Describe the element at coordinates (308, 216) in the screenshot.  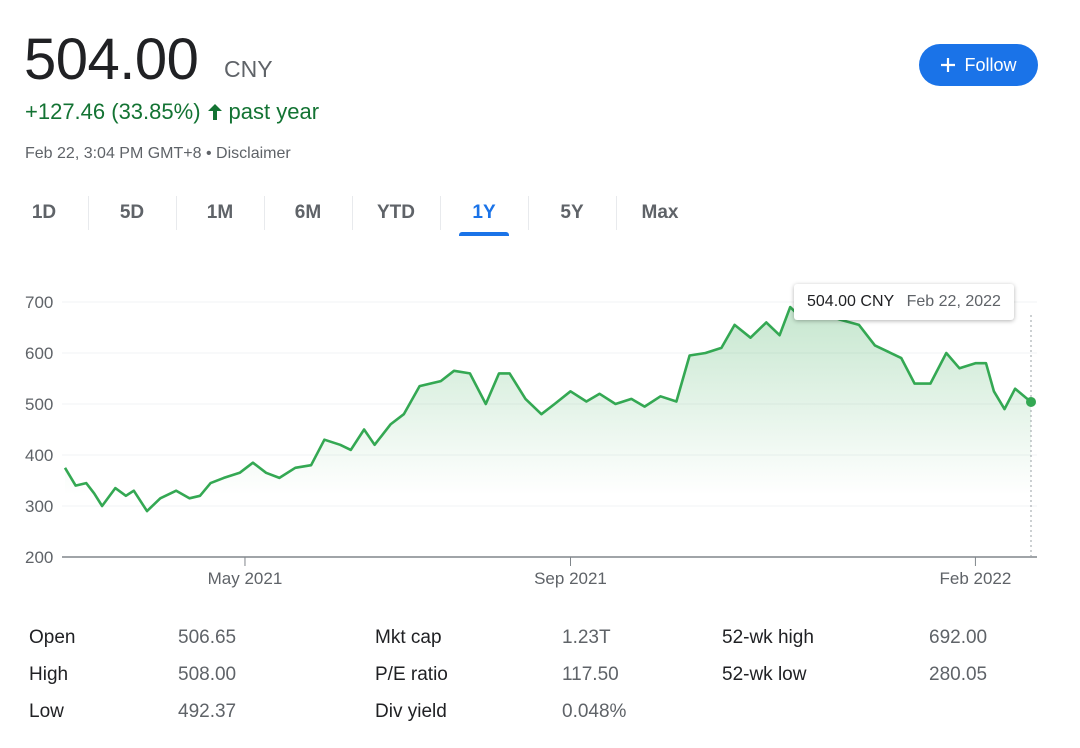
I see `tab-6m: 6M` at that location.